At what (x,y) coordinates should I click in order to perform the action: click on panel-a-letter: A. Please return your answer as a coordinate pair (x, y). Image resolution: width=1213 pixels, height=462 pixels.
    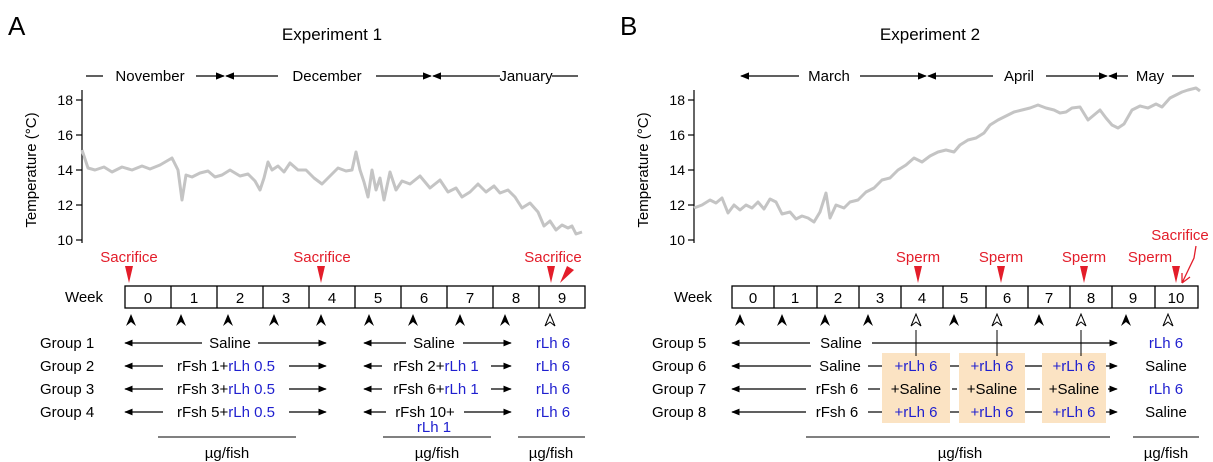
    Looking at the image, I should click on (17, 26).